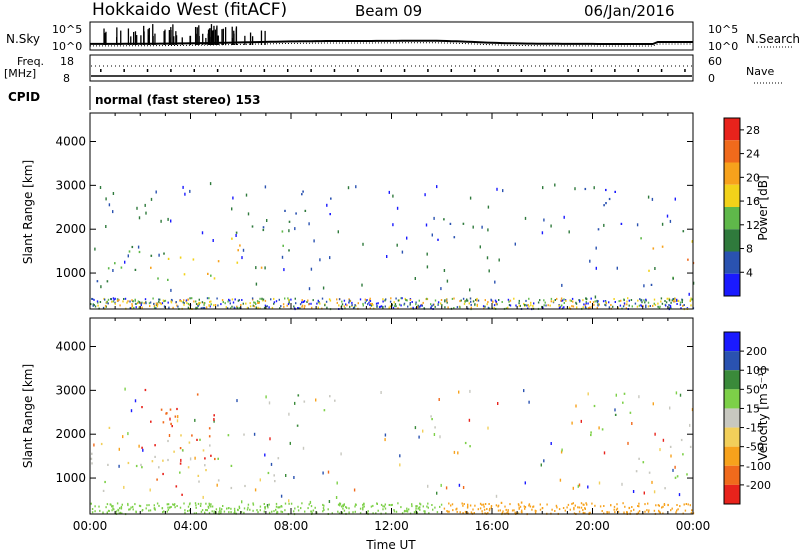 This screenshot has width=800, height=554. I want to click on freq-tick-low: 8, so click(66, 78).